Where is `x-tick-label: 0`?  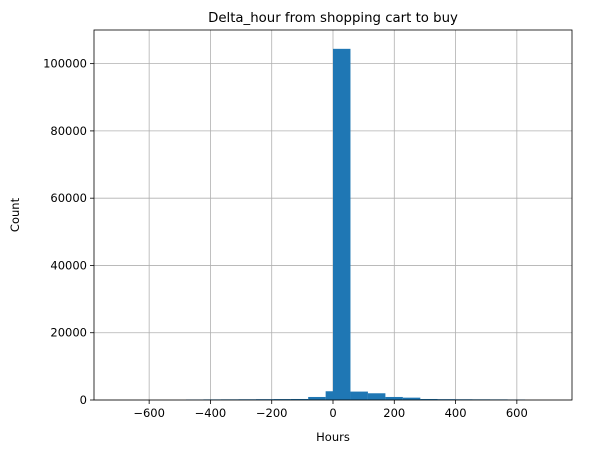 x-tick-label: 0 is located at coordinates (332, 413).